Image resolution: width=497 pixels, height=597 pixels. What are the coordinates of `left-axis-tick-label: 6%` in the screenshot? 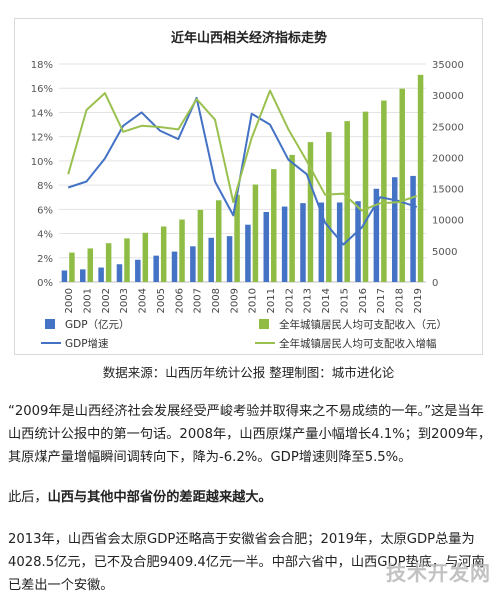 It's located at (45, 210).